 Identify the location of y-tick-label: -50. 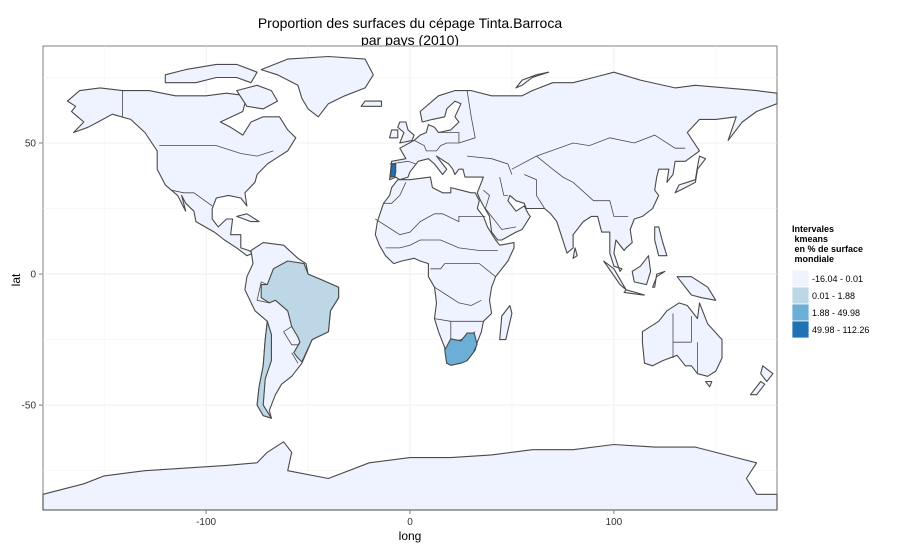
(29, 406).